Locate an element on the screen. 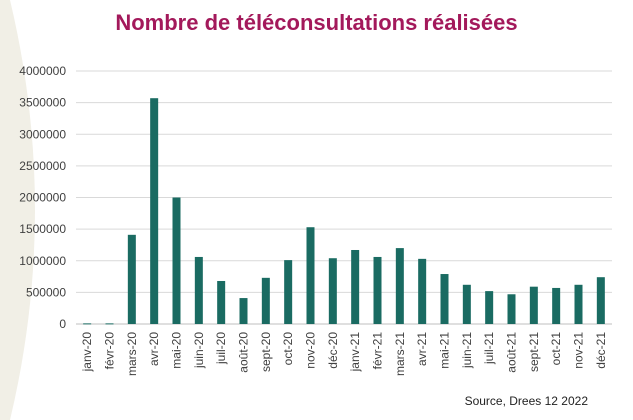 The image size is (633, 420). x-tick-label: avr-20 is located at coordinates (154, 349).